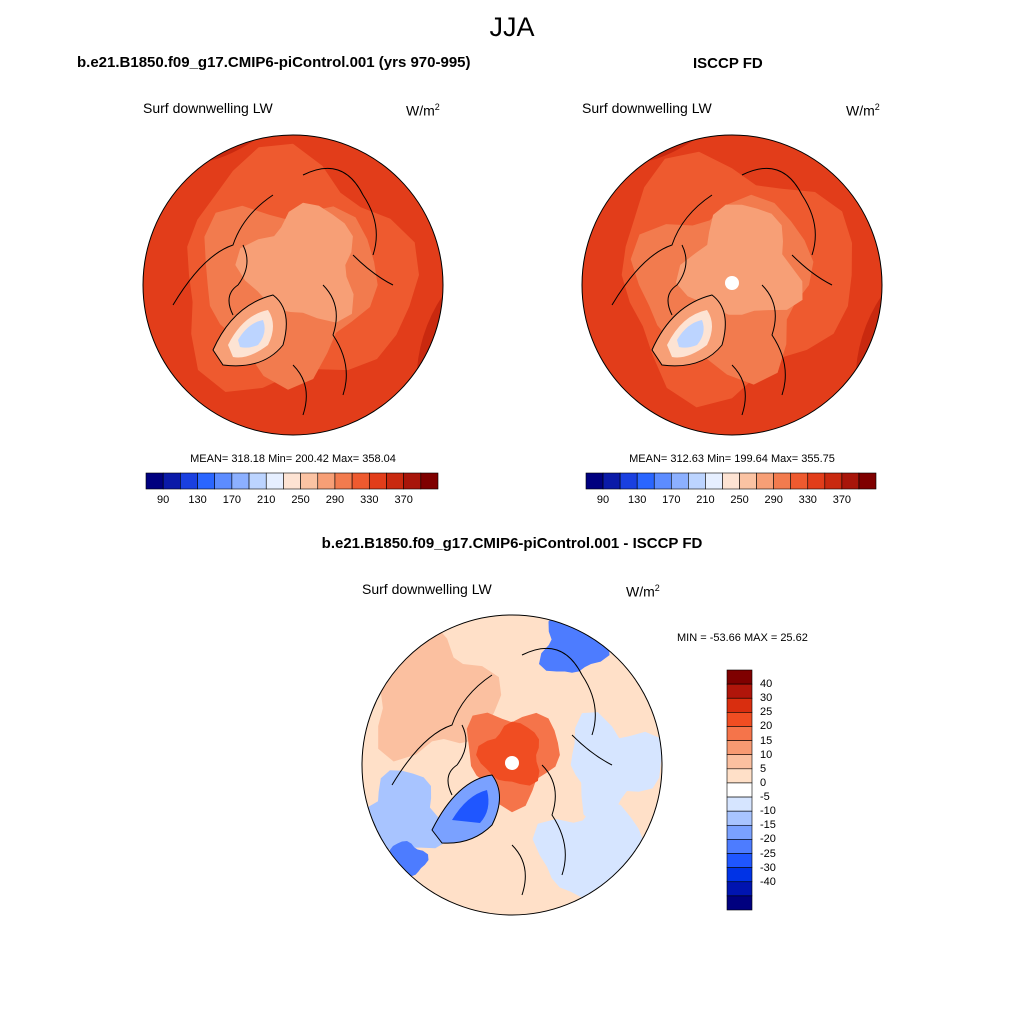  I want to click on panel-1-variable-label: Surf downwelling LW, so click(208, 108).